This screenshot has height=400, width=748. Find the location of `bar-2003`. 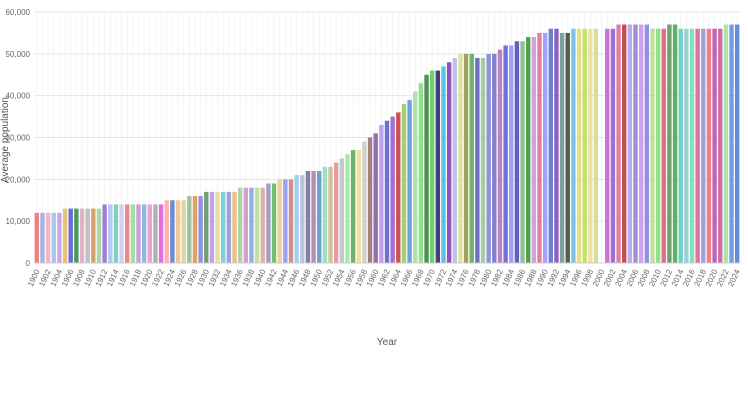

bar-2003 is located at coordinates (618, 143).